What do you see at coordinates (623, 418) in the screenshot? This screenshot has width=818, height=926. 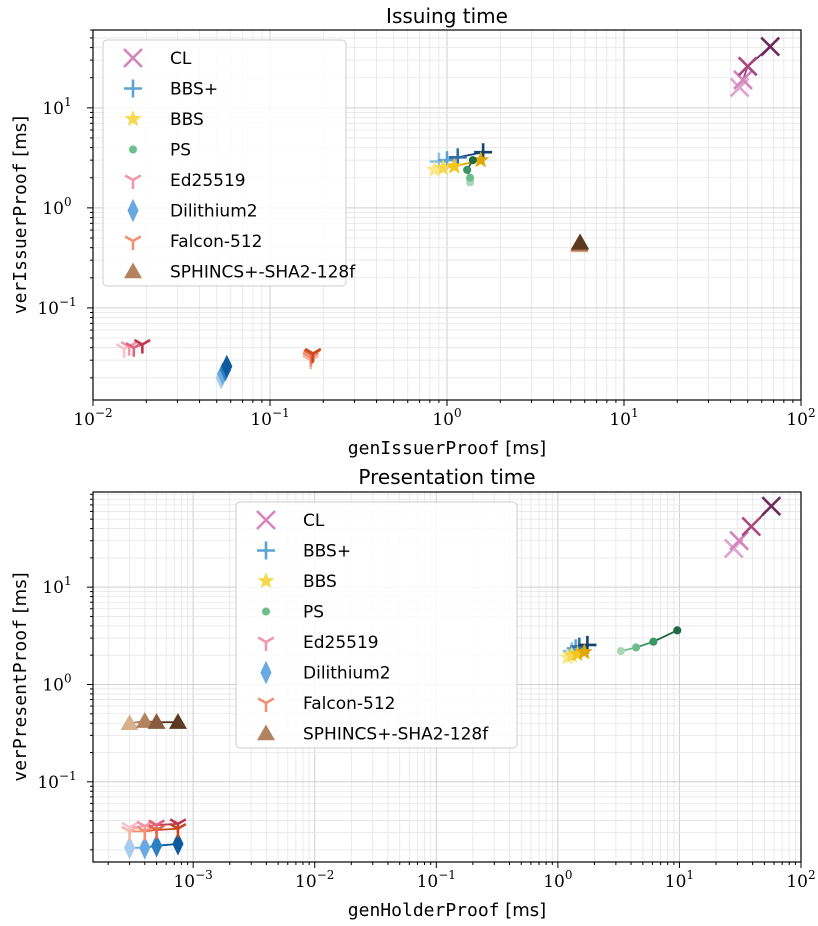 I see `x-tick-label: 10¹` at bounding box center [623, 418].